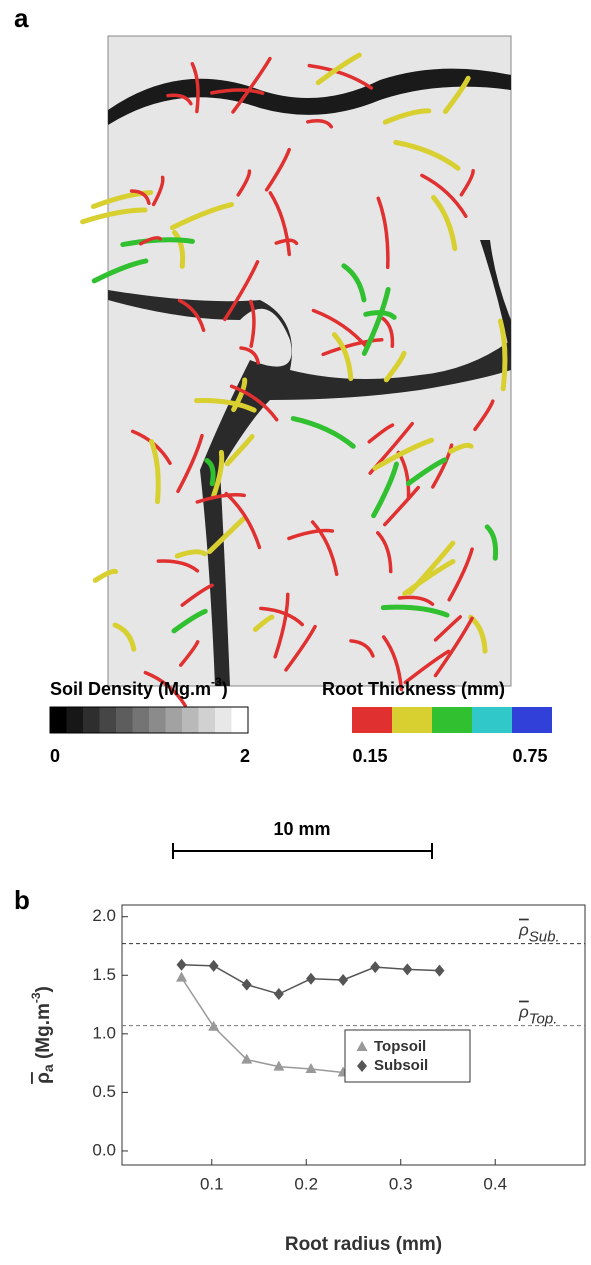 The image size is (591, 1265). What do you see at coordinates (104, 915) in the screenshot?
I see `y-tick-label: 2.0` at bounding box center [104, 915].